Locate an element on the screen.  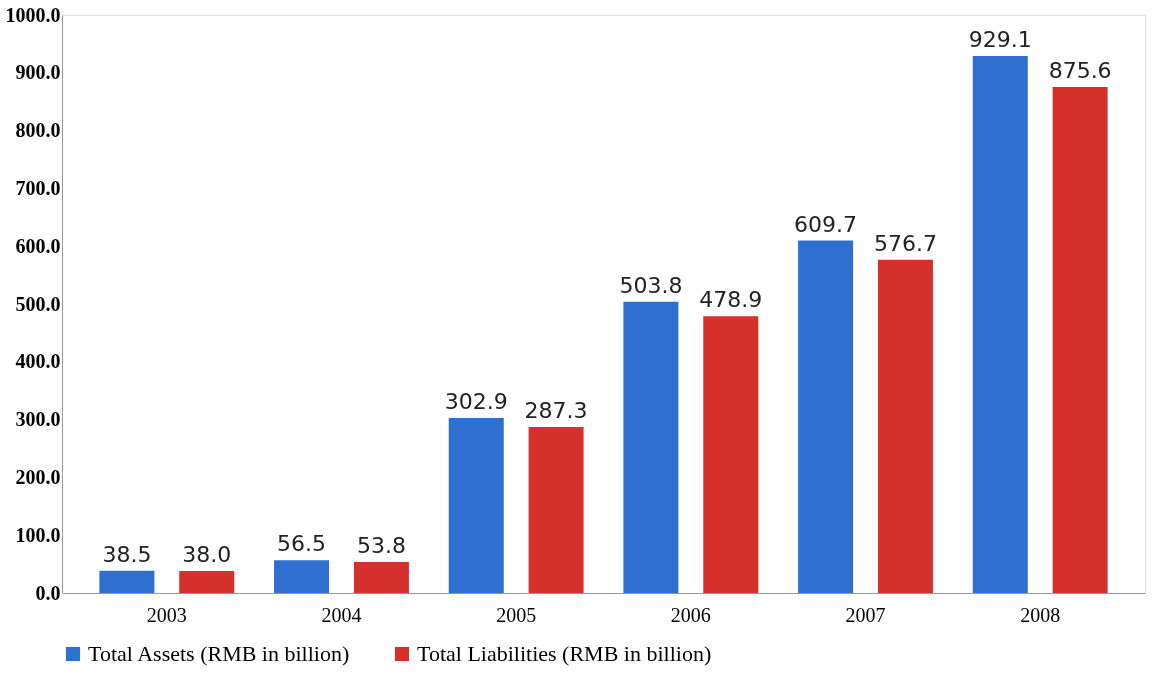
y-tick-label: 400.0 is located at coordinates (38, 361).